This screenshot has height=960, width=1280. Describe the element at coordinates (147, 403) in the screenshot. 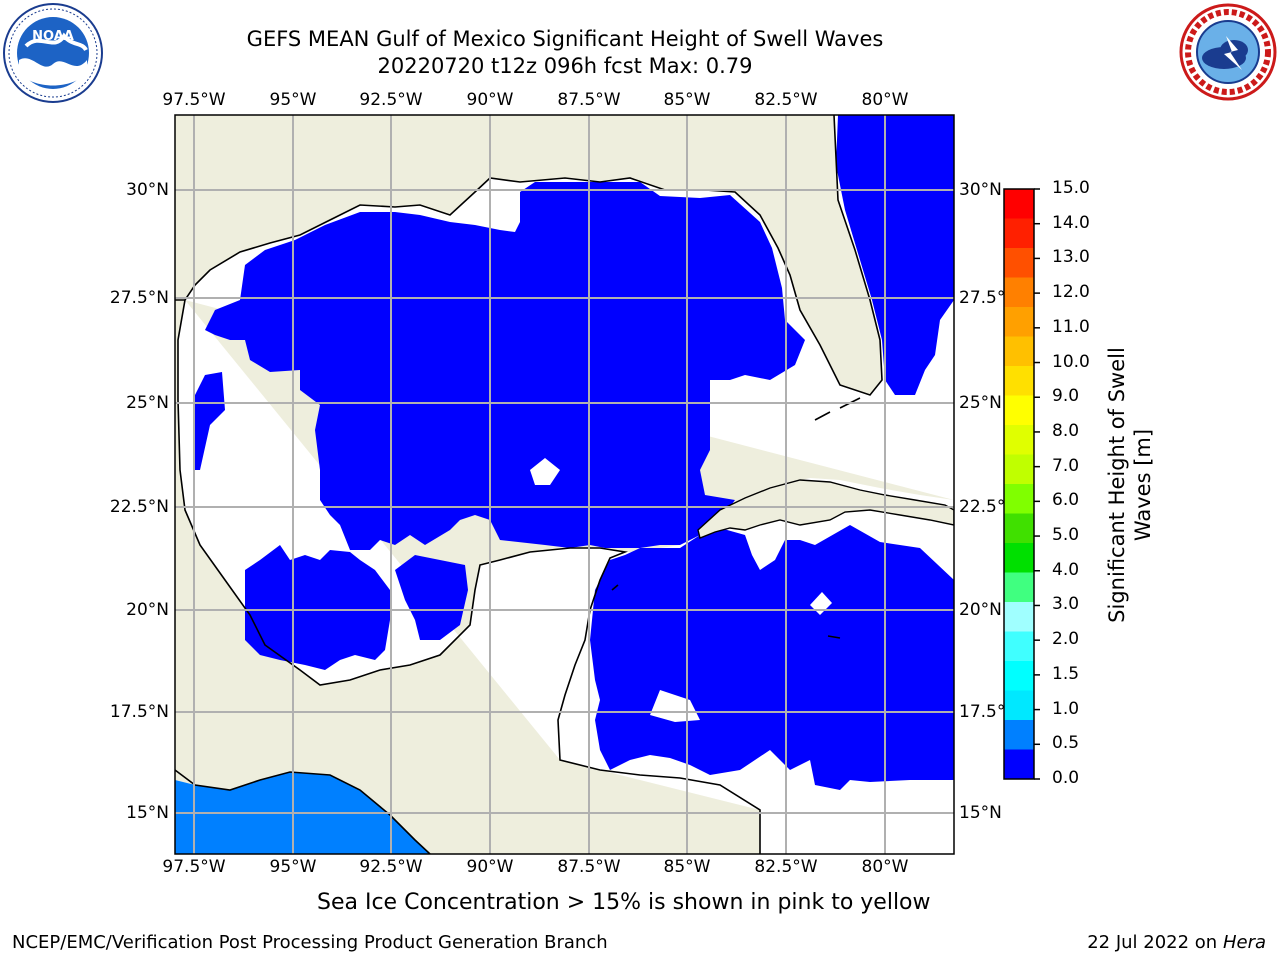

I see `lat-label-left: 25°N` at that location.